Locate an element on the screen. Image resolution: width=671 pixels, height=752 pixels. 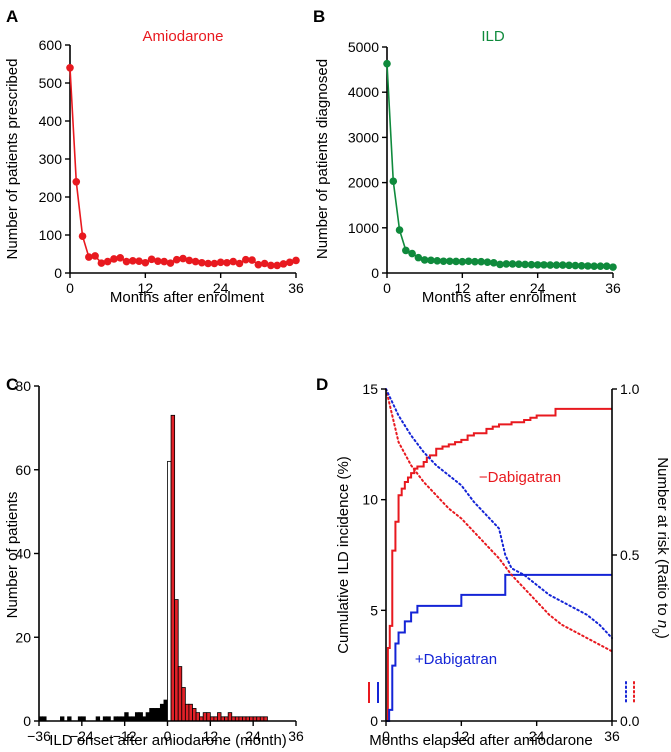
x-tick-label-c: 12 is located at coordinates (211, 736).